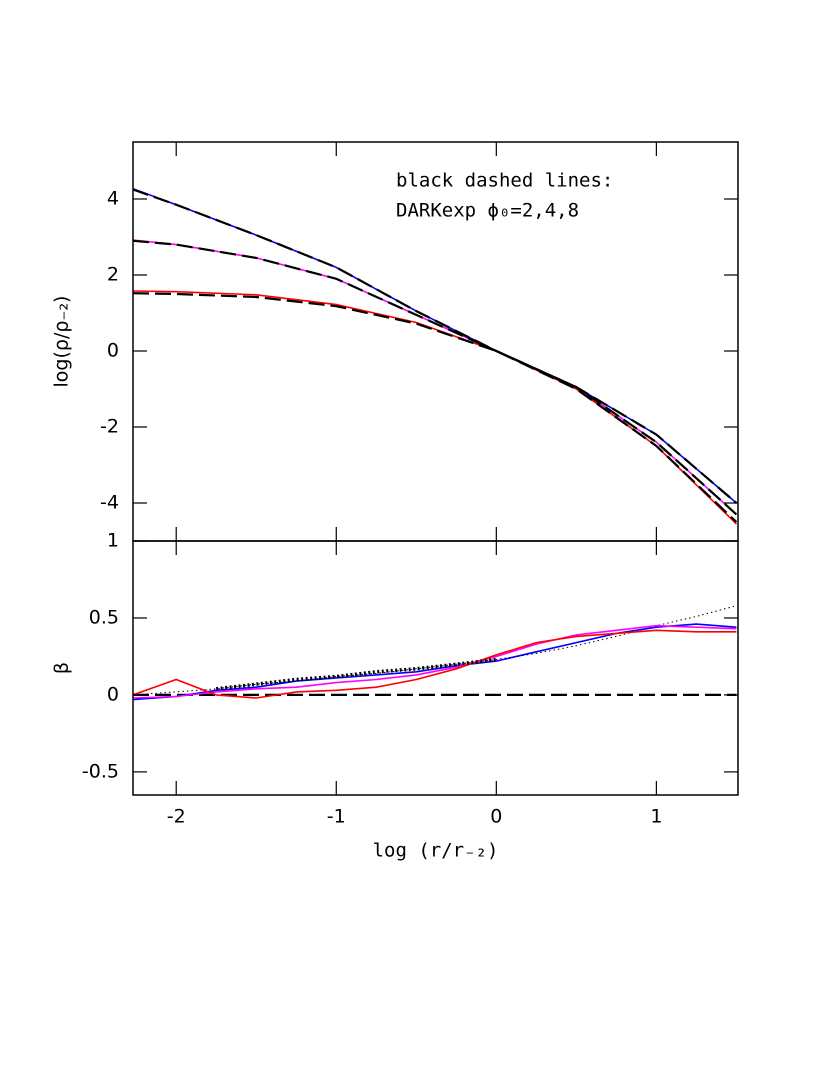 This screenshot has width=830, height=1075. Describe the element at coordinates (487, 211) in the screenshot. I see `annotation: DARKexp ϕ₀=2,4,8` at that location.